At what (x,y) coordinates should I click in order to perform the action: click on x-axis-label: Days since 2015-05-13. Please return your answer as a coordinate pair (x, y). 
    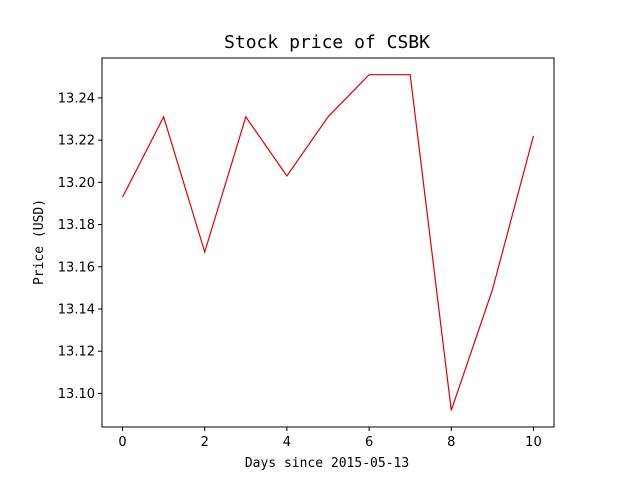
    Looking at the image, I should click on (327, 463).